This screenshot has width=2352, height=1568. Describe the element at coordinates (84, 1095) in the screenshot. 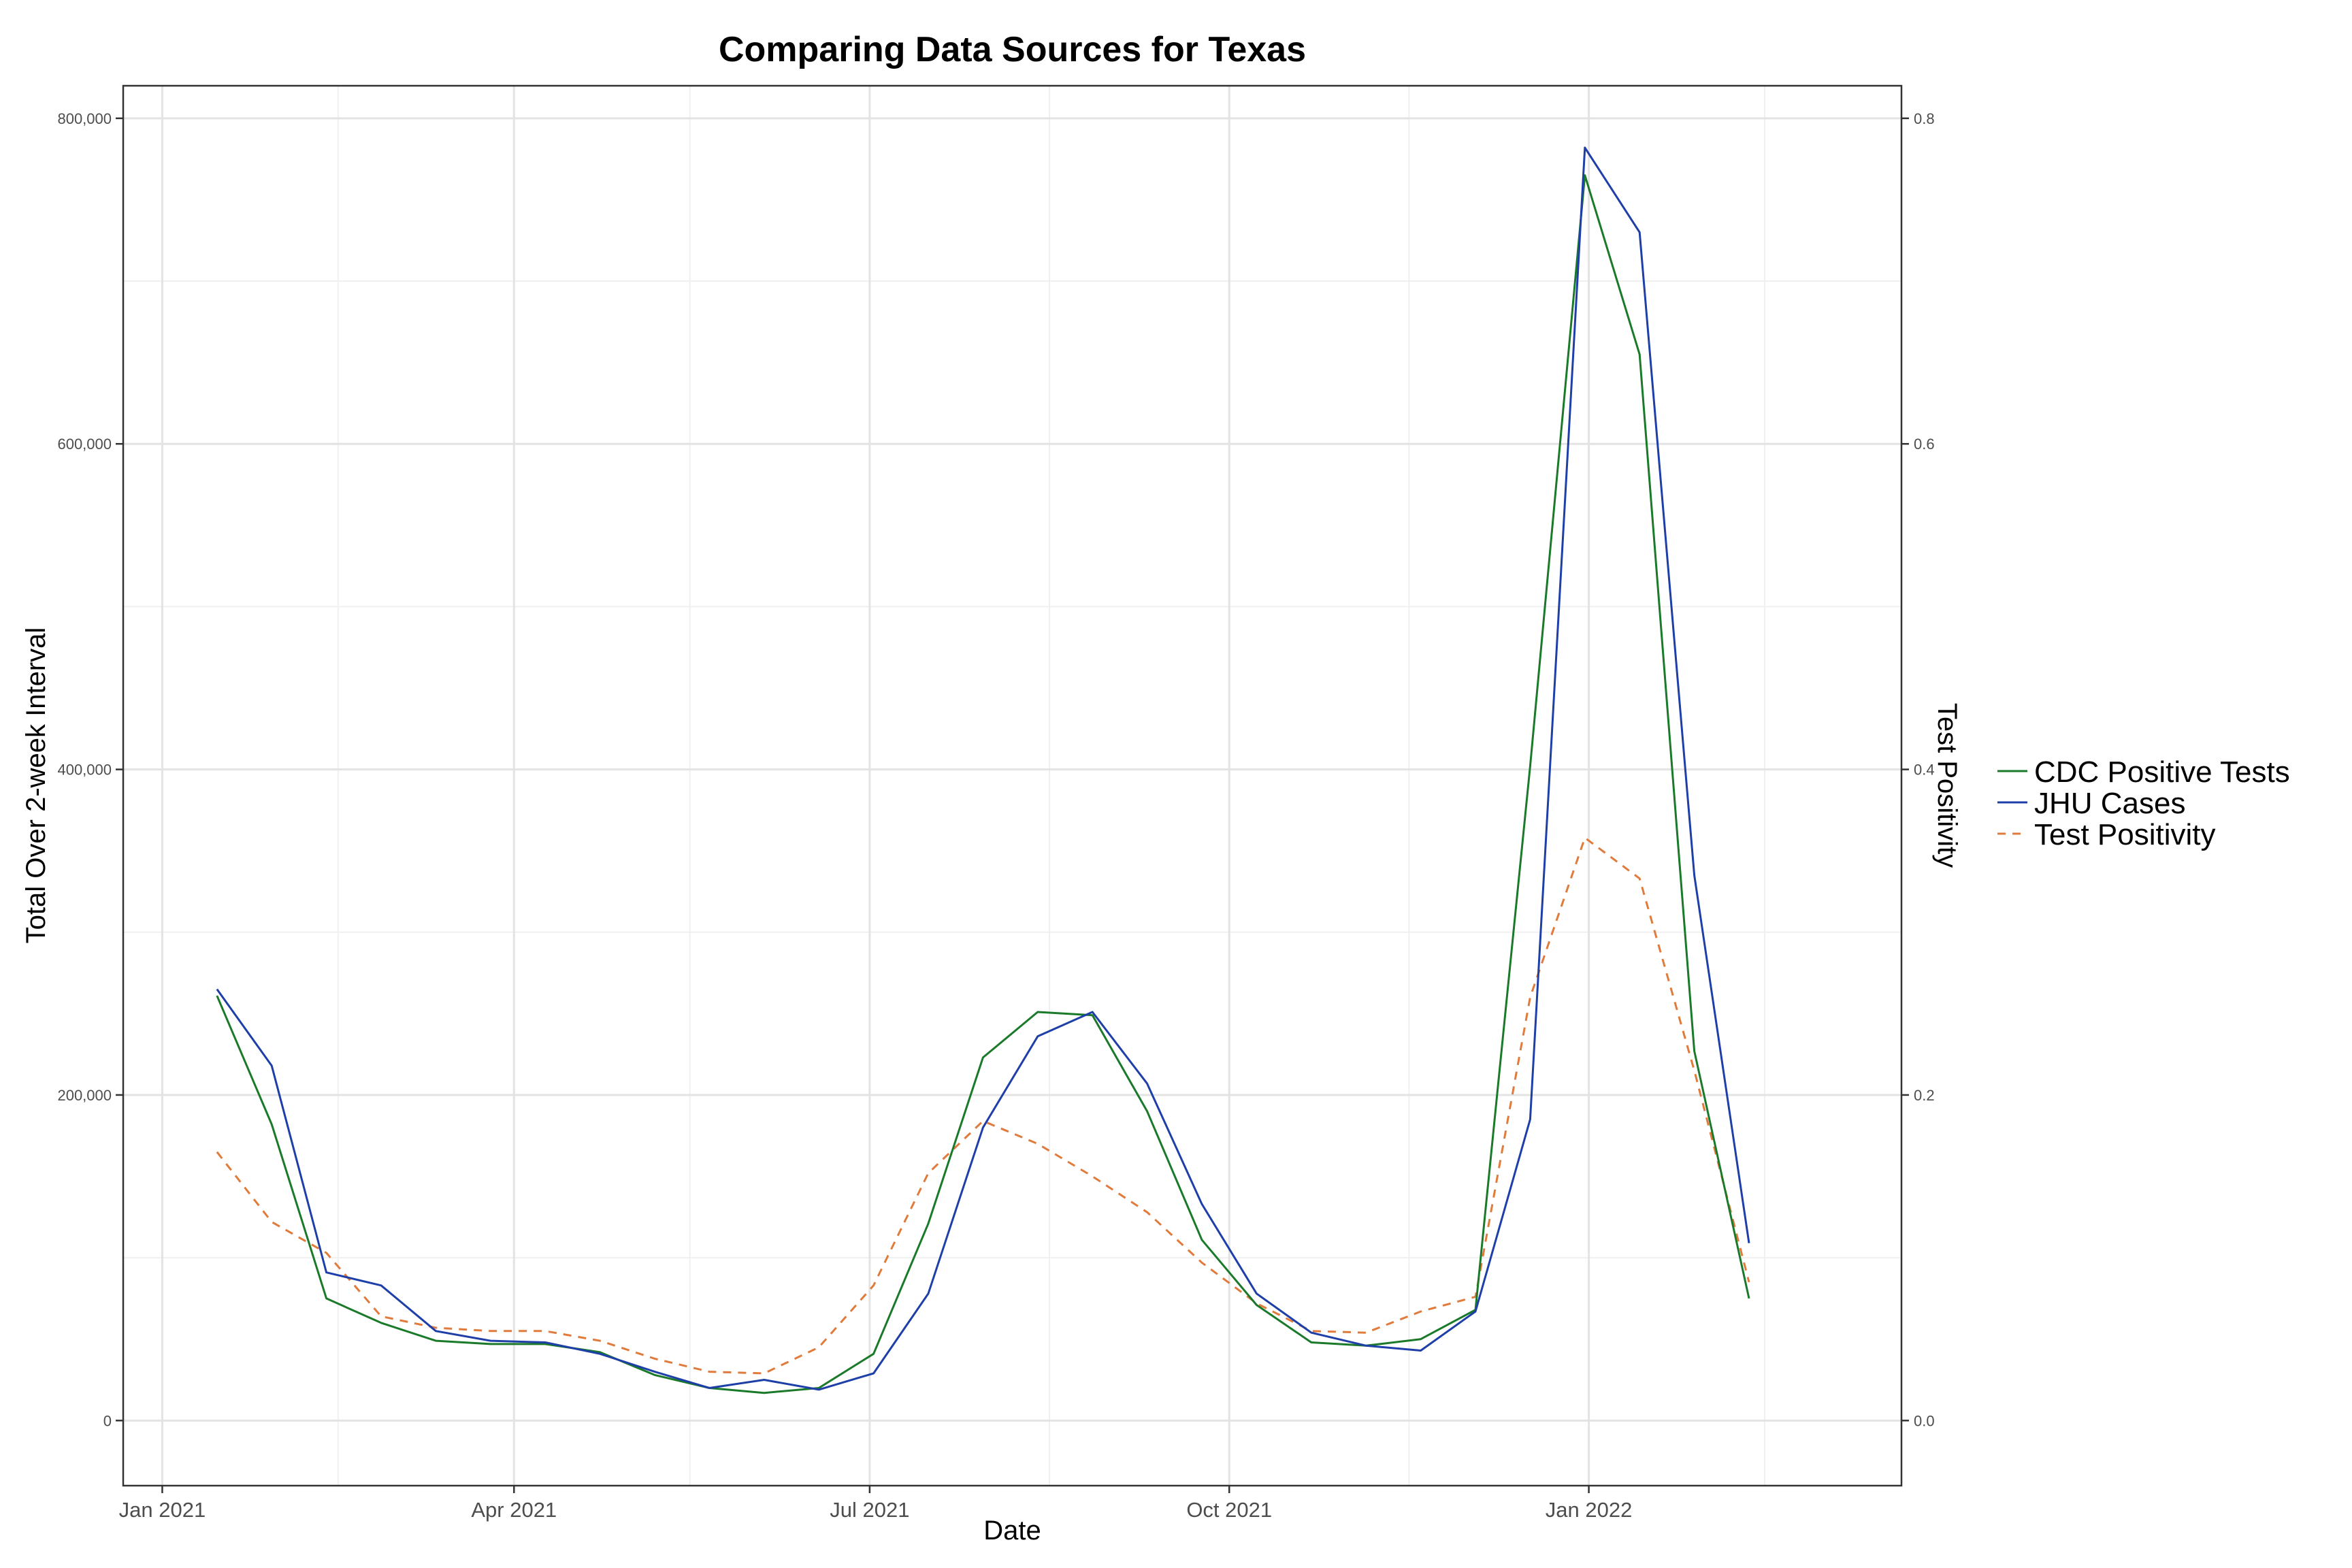

I see `y-tick-label: 200,000` at that location.